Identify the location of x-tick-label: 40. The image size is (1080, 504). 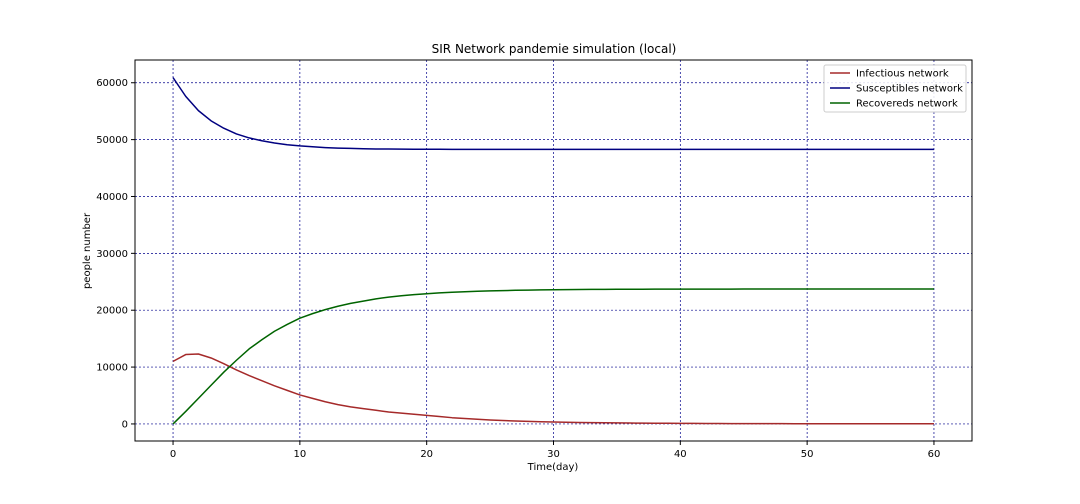
(680, 454).